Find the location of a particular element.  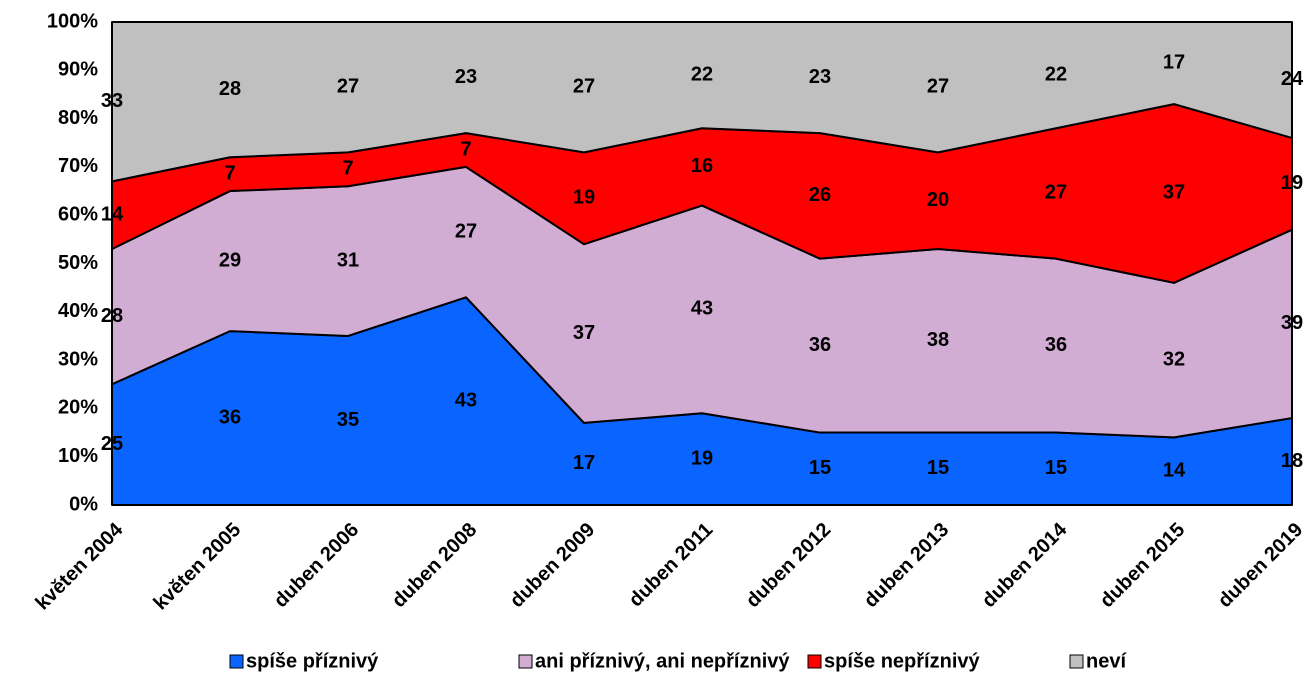

x-tick-label: duben 2006 is located at coordinates (316, 565).